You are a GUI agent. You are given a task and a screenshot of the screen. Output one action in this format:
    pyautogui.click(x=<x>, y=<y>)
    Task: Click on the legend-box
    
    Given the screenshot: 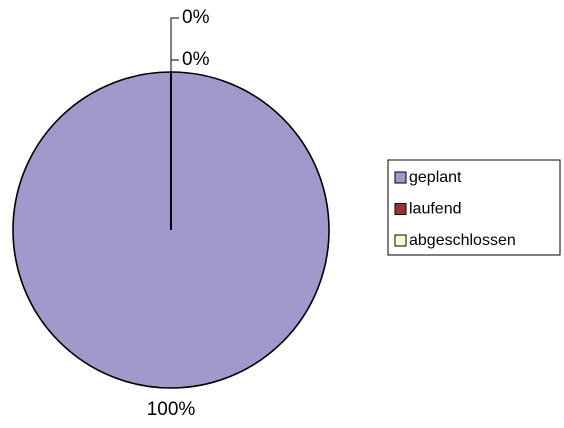 What is the action you would take?
    pyautogui.click(x=474, y=207)
    